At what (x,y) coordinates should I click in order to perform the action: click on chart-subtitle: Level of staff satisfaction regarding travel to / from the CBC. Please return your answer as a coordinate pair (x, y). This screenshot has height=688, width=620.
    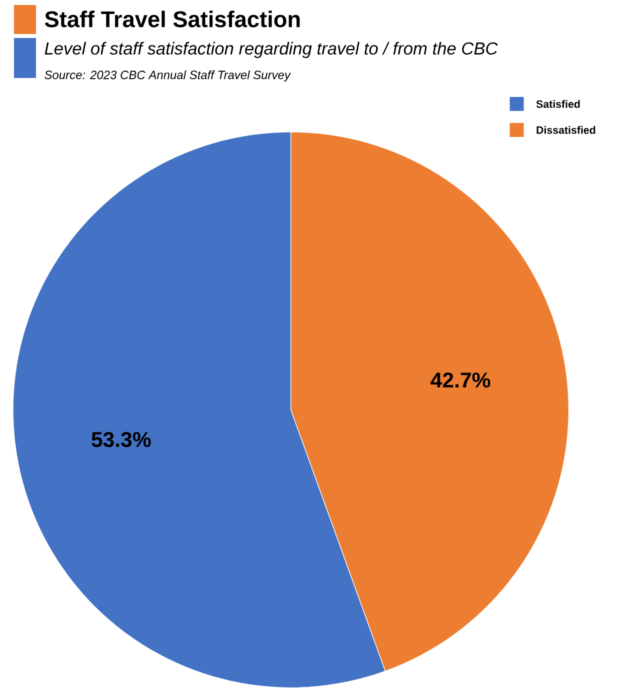
    Looking at the image, I should click on (271, 50).